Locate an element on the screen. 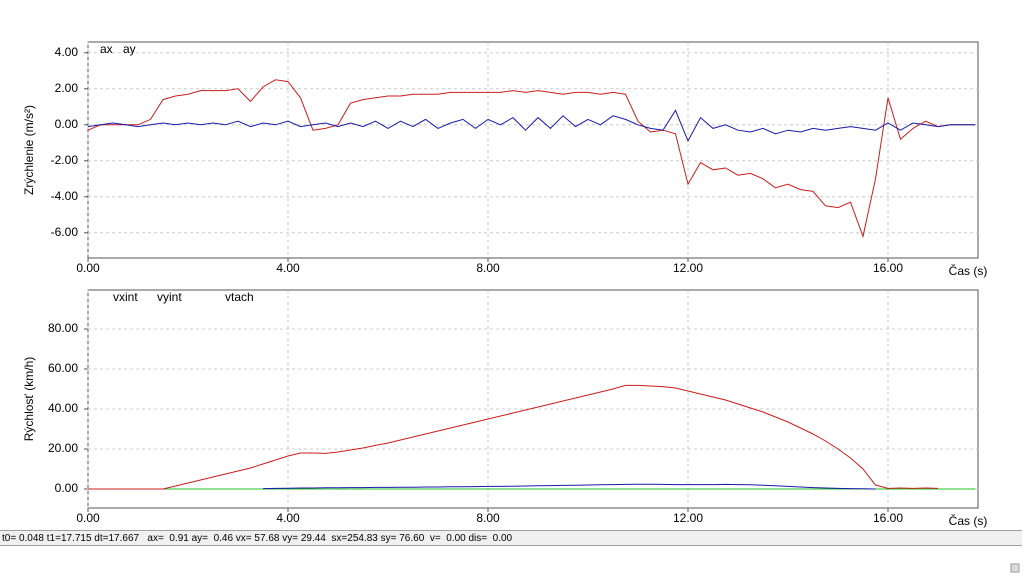  y-tick-label: -6.00 is located at coordinates (65, 232).